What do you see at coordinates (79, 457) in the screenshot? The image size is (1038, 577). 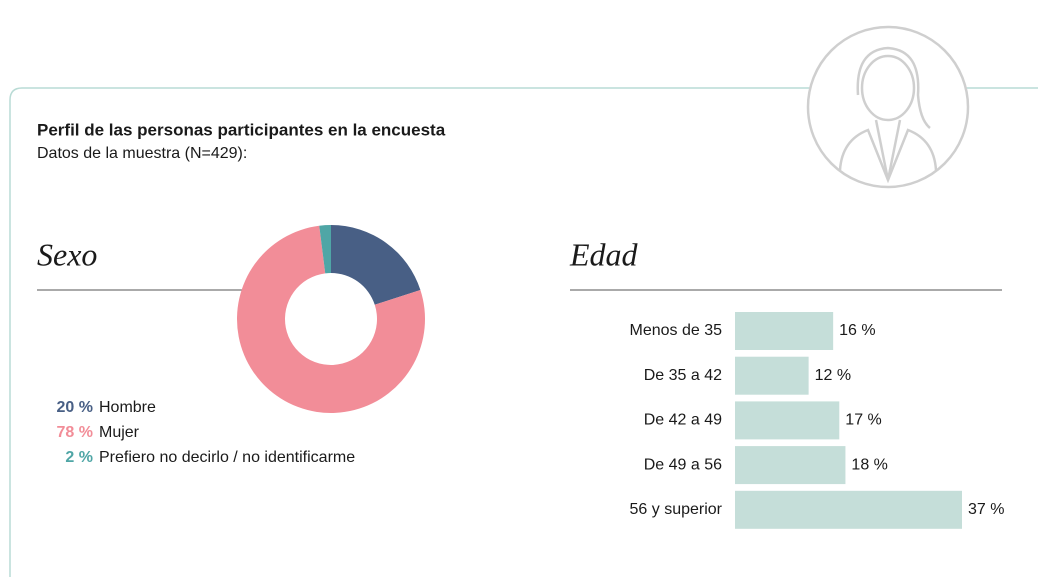 I see `legend-value: 2 %` at bounding box center [79, 457].